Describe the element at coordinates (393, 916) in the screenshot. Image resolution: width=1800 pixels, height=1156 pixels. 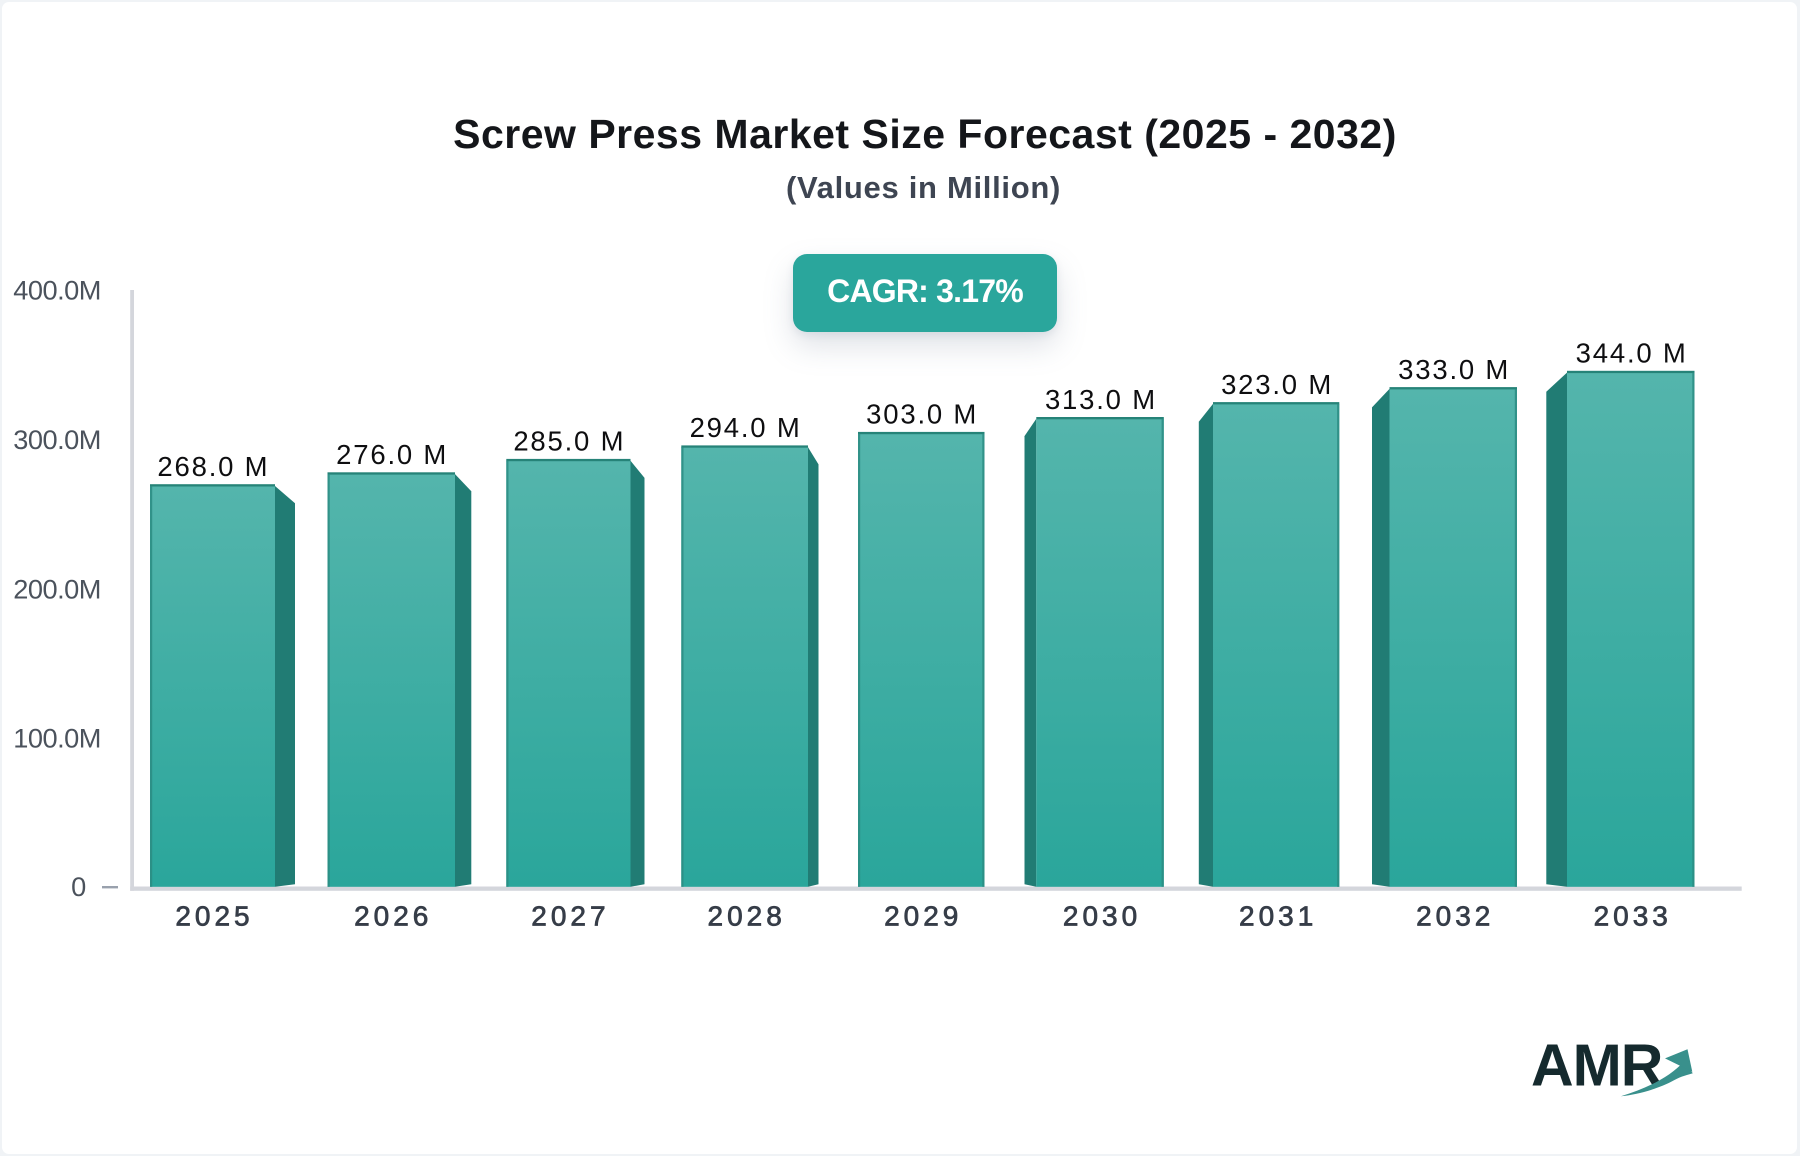
I see `svg-text: 2026` at that location.